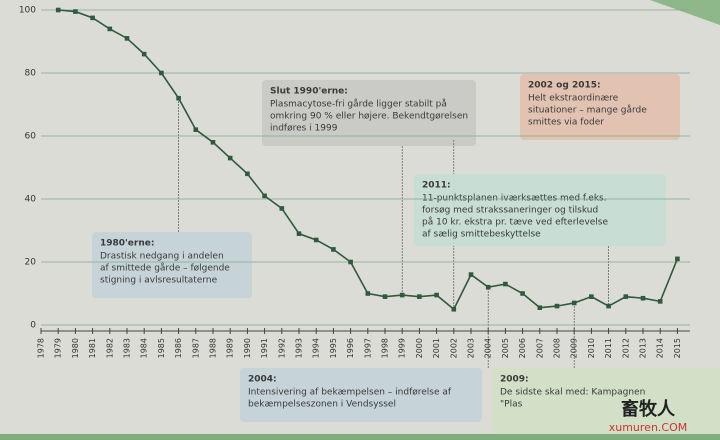 The image size is (720, 440). What do you see at coordinates (436, 348) in the screenshot?
I see `x-tick-label: 2001` at bounding box center [436, 348].